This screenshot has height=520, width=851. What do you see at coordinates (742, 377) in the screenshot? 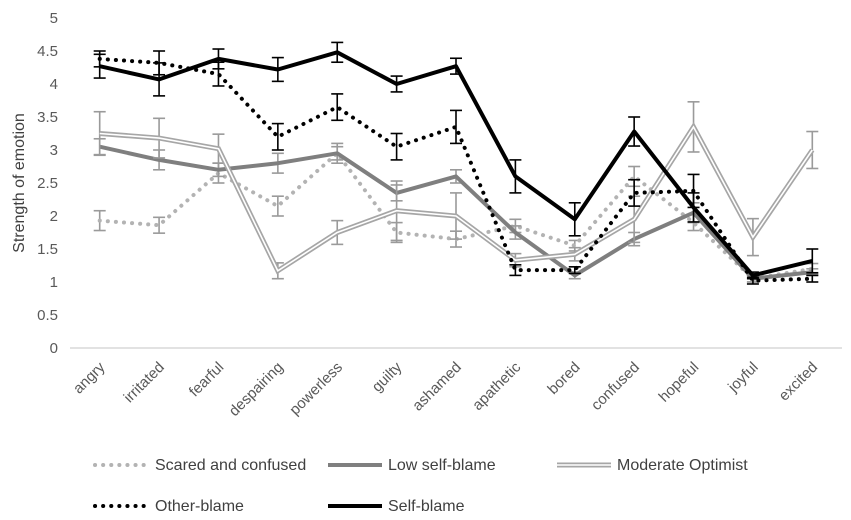
I see `x-tick-label: joyful` at bounding box center [742, 377].